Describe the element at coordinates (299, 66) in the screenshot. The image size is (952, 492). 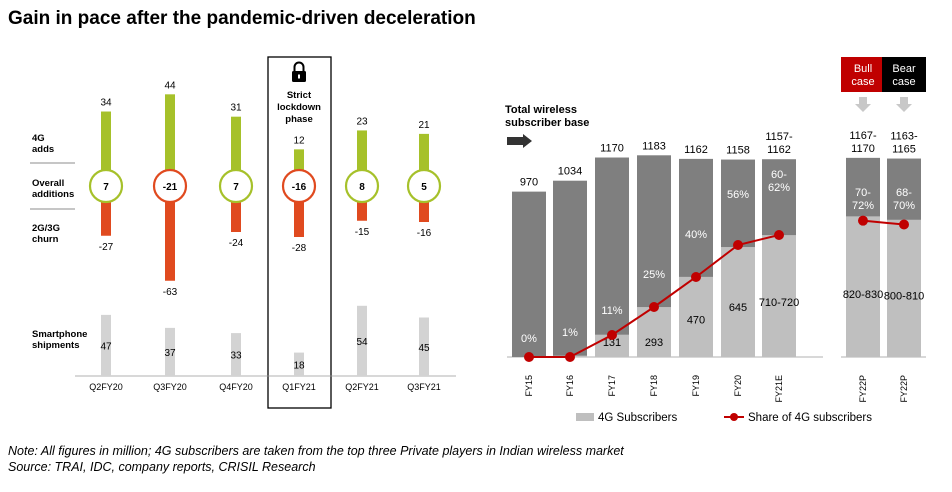
I see `lock-shackle` at that location.